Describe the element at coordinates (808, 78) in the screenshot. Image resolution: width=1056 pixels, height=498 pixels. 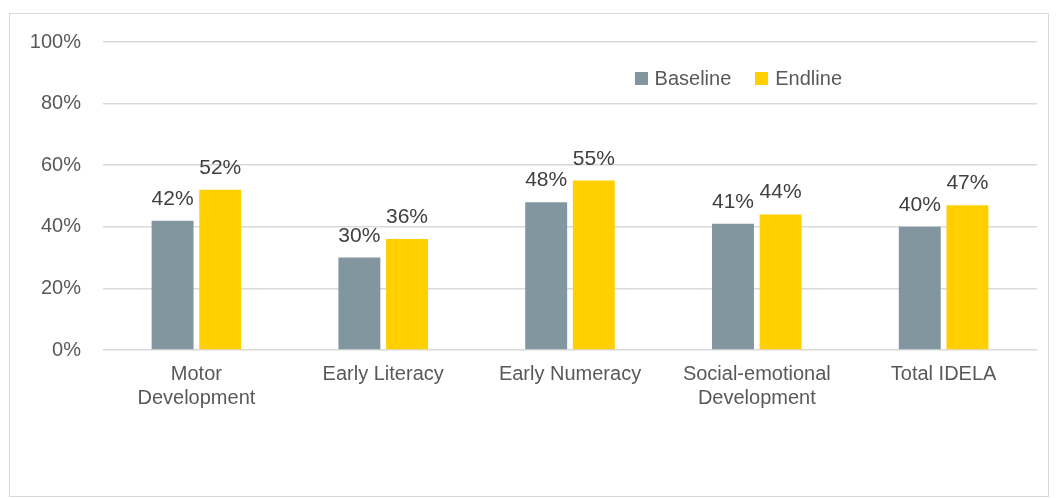
I see `legend-label: Endline` at that location.